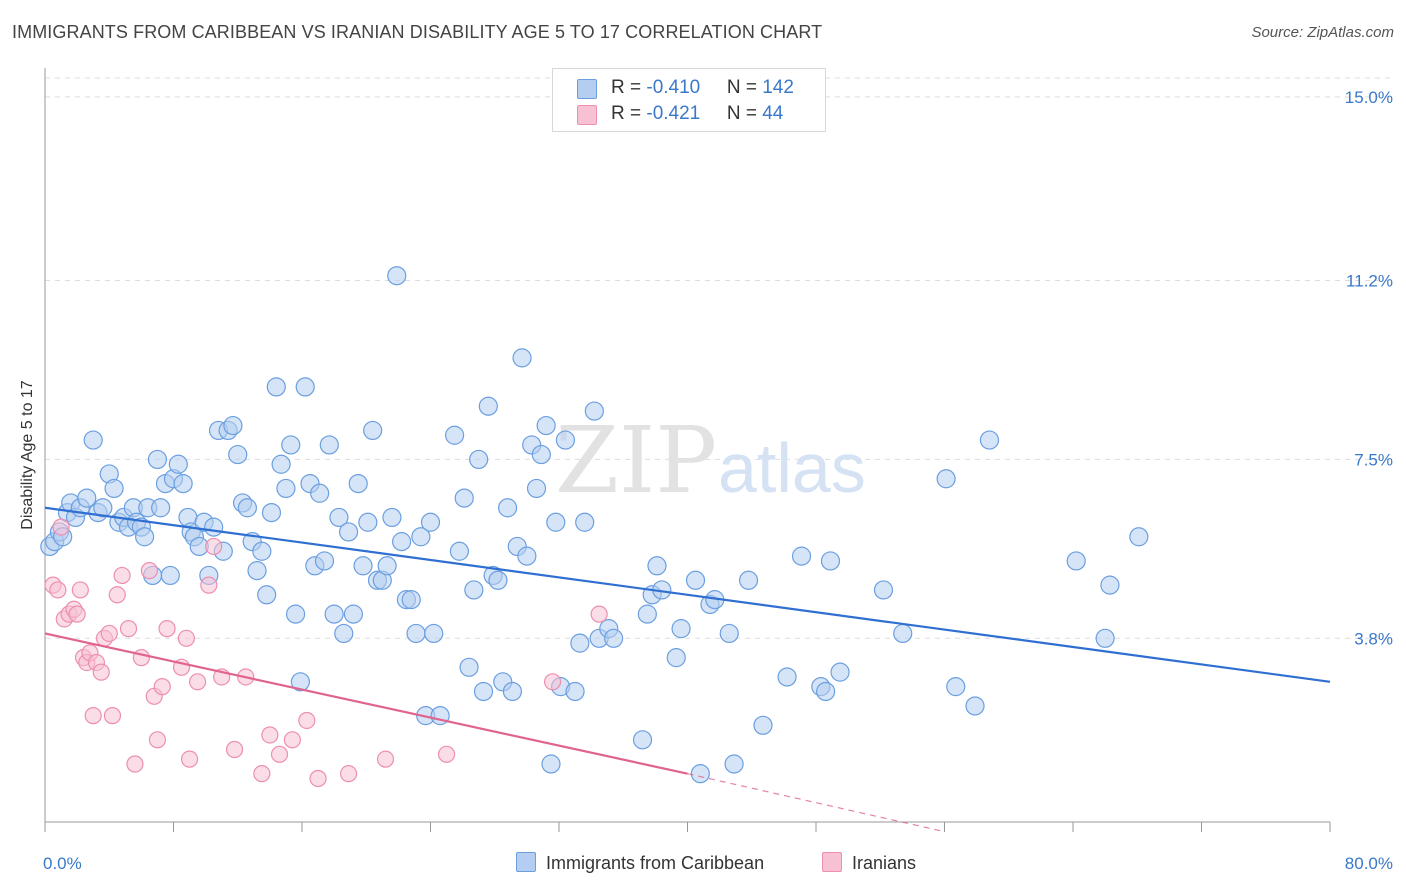 This screenshot has height=892, width=1406. I want to click on correlation-legend: R = -0.410 N = 142 R = -0.421 N = 44, so click(689, 100).